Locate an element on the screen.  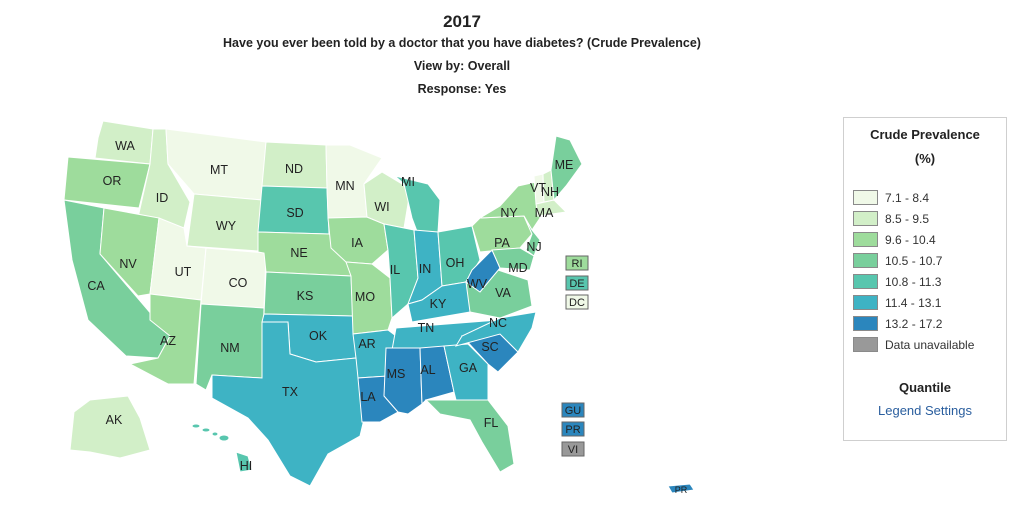
state-nc is located at coordinates (495, 332).